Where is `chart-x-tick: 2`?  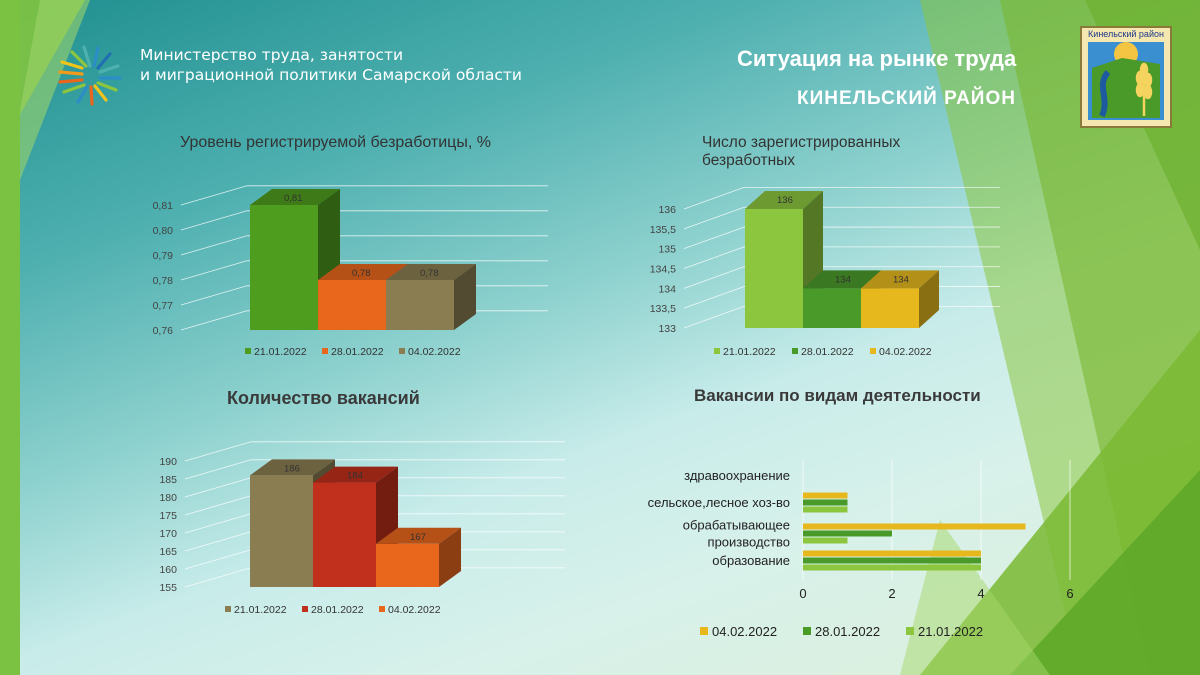
chart-x-tick: 2 is located at coordinates (891, 593).